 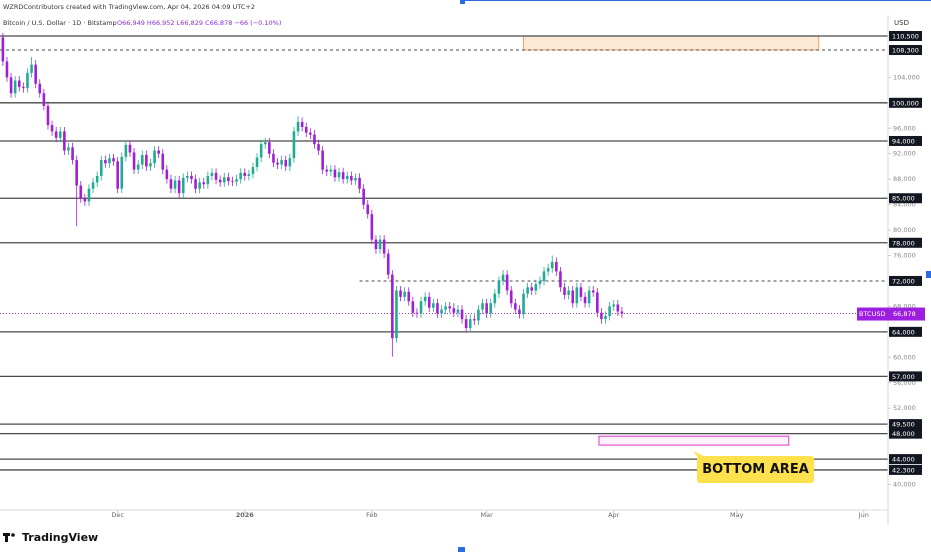 What do you see at coordinates (6, 537) in the screenshot?
I see `logo-mark` at bounding box center [6, 537].